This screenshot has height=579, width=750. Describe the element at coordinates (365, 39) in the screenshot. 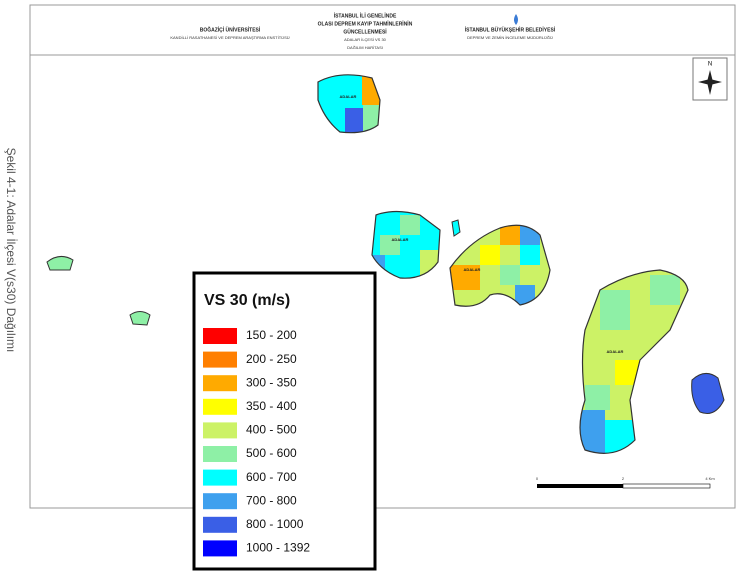

I see `header-center-line: ADALAR İLÇESİ VS 30` at that location.